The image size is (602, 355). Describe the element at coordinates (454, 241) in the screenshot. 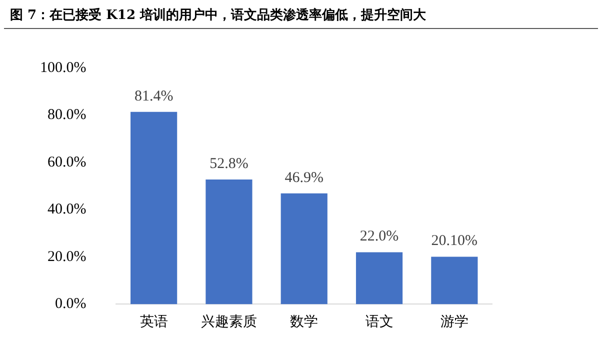

I see `data-label: 20.10%` at that location.